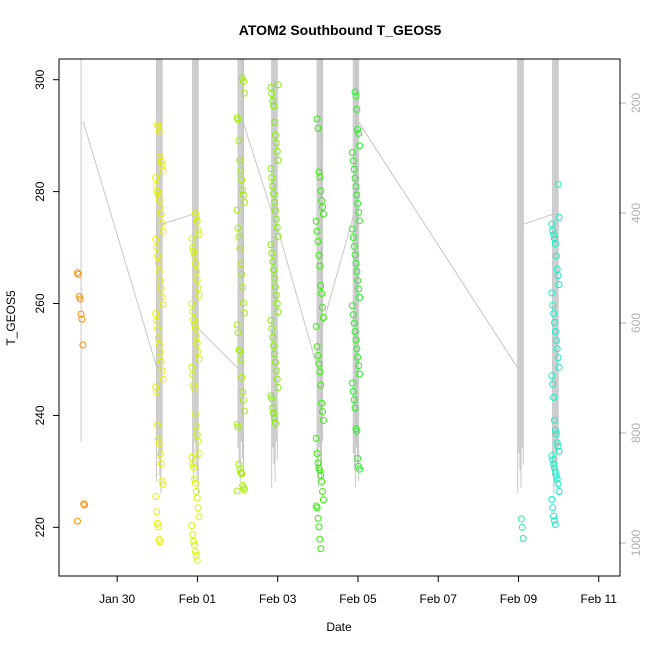  What do you see at coordinates (636, 103) in the screenshot?
I see `y2-tick-label: 200` at bounding box center [636, 103].